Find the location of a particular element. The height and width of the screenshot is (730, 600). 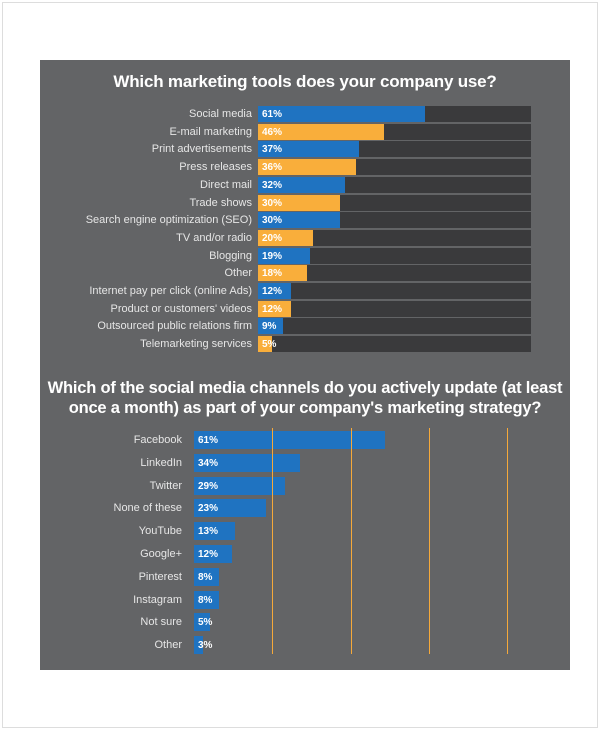

category-label: Telemarketing services is located at coordinates (196, 344).